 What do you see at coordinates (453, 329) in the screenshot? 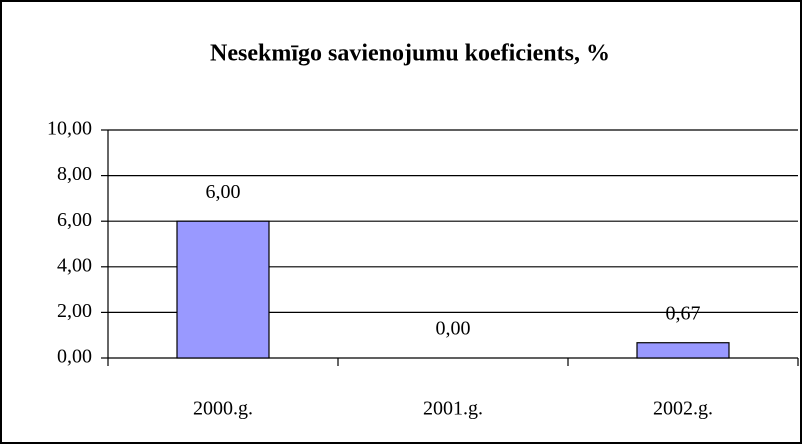
I see `data-label: 0,00` at bounding box center [453, 329].